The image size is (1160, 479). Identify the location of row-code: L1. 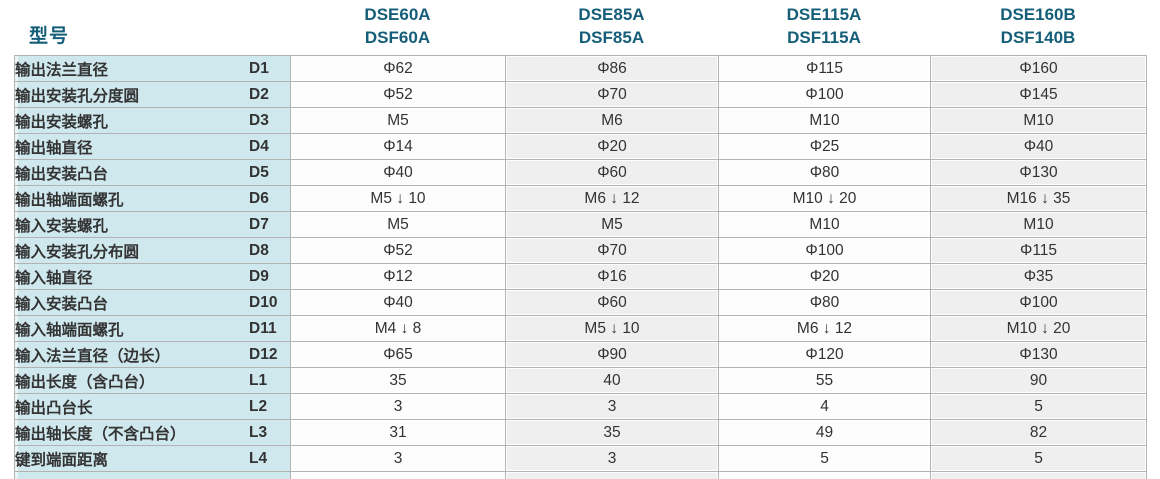
(258, 380).